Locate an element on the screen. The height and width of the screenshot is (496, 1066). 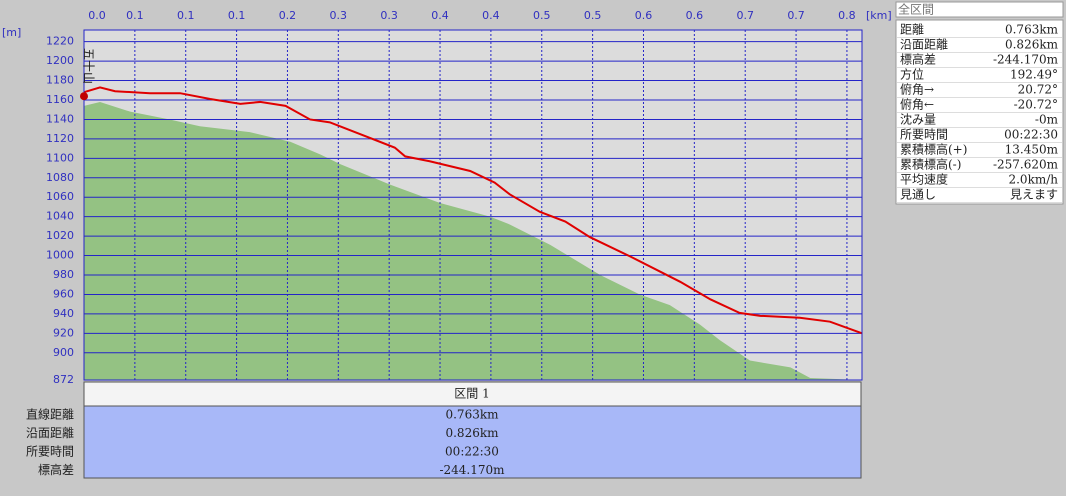
panel-value: -257.620m is located at coordinates (1026, 165).